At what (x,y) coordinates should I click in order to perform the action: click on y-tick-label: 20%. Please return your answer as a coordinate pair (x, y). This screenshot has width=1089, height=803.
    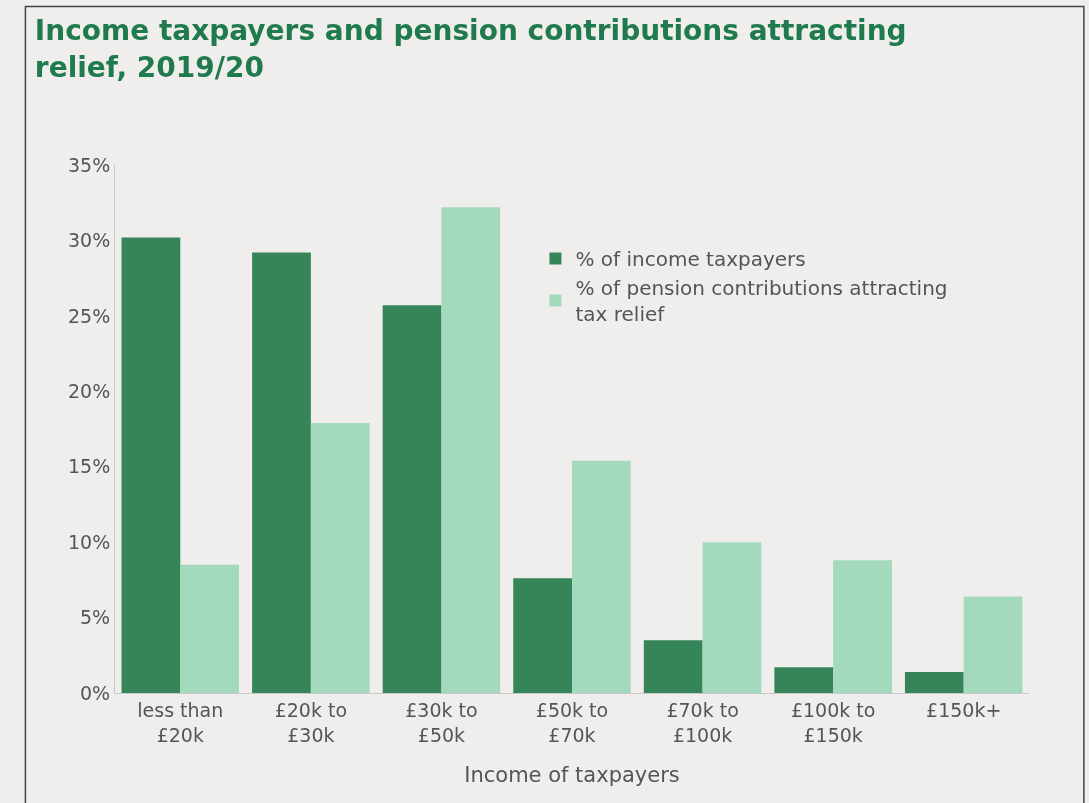
    Looking at the image, I should click on (89, 390).